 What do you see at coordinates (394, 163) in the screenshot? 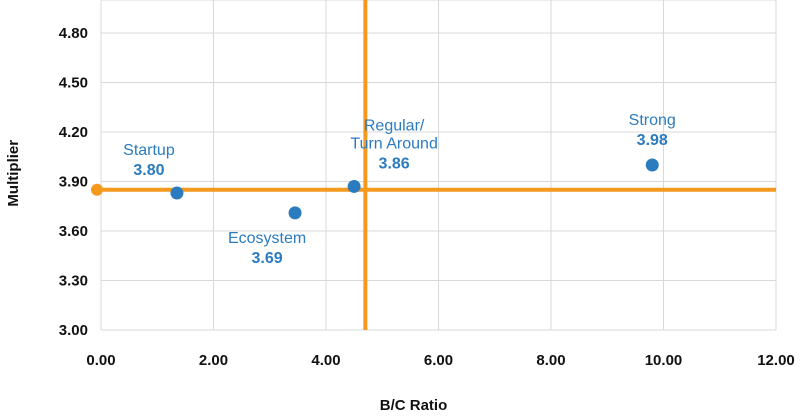
I see `point-value-label: 3.86` at bounding box center [394, 163].